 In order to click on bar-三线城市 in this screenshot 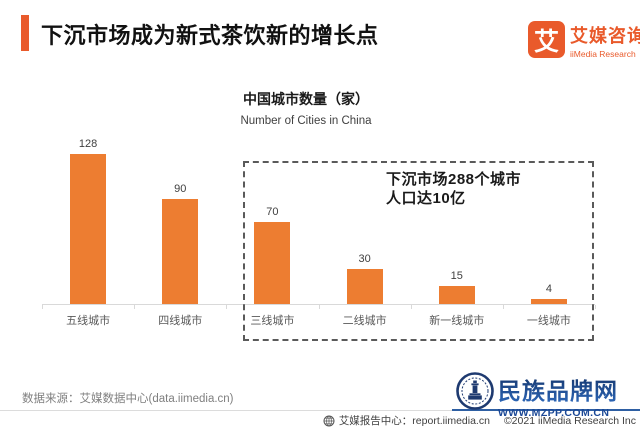, I will do `click(272, 263)`.